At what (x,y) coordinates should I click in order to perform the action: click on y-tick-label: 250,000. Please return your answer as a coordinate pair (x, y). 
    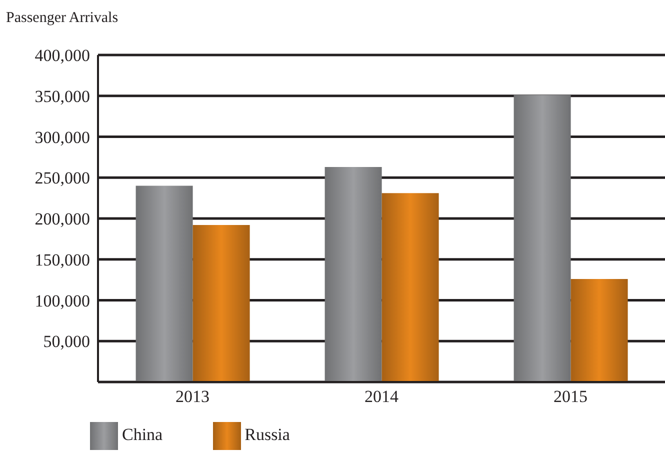
    Looking at the image, I should click on (62, 178).